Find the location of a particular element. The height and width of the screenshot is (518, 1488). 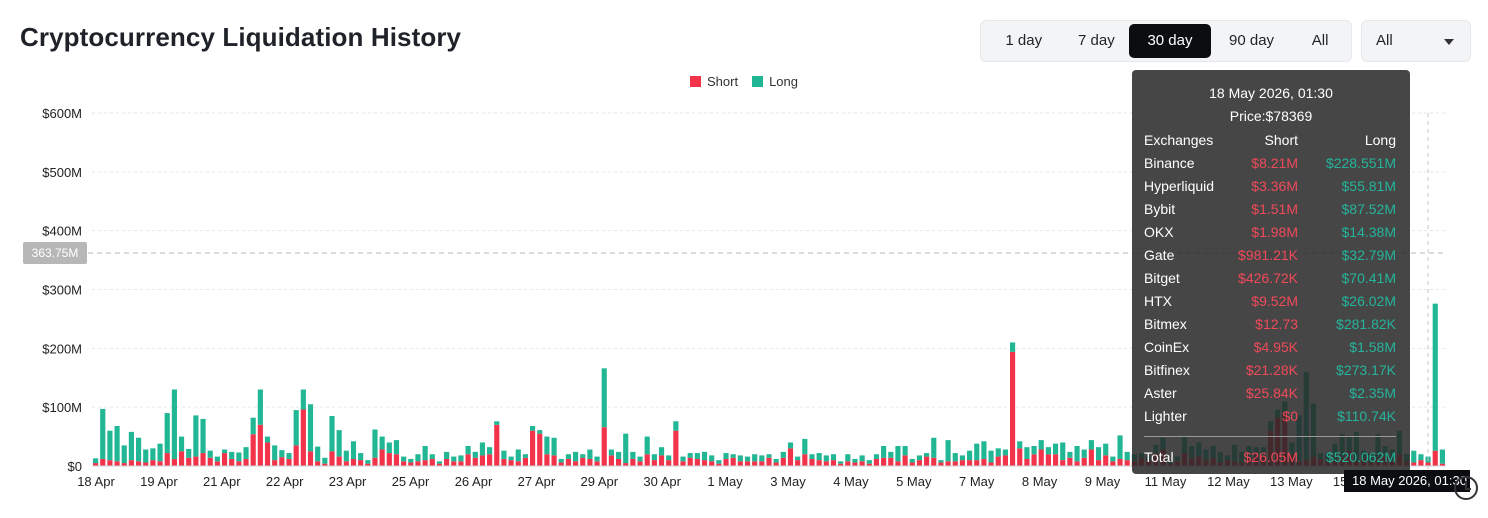

tooltip-exchange: HTX is located at coordinates (1158, 301).